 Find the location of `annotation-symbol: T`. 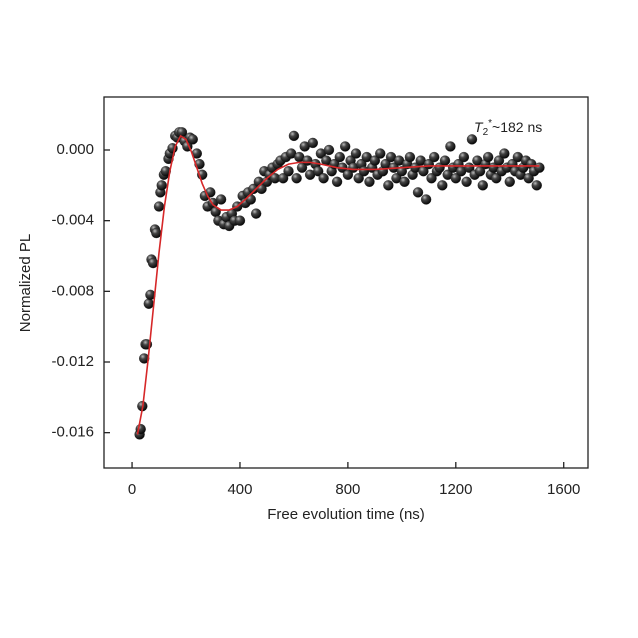

annotation-symbol: T is located at coordinates (479, 127).